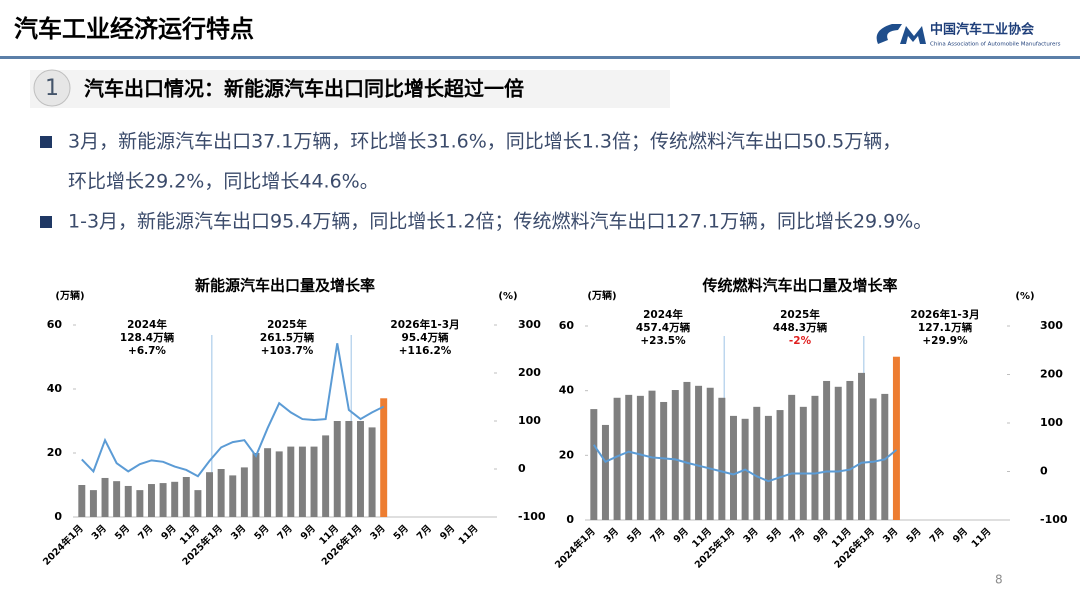 This screenshot has height=608, width=1080. Describe the element at coordinates (1051, 374) in the screenshot. I see `y2-tick-label: 200` at that location.